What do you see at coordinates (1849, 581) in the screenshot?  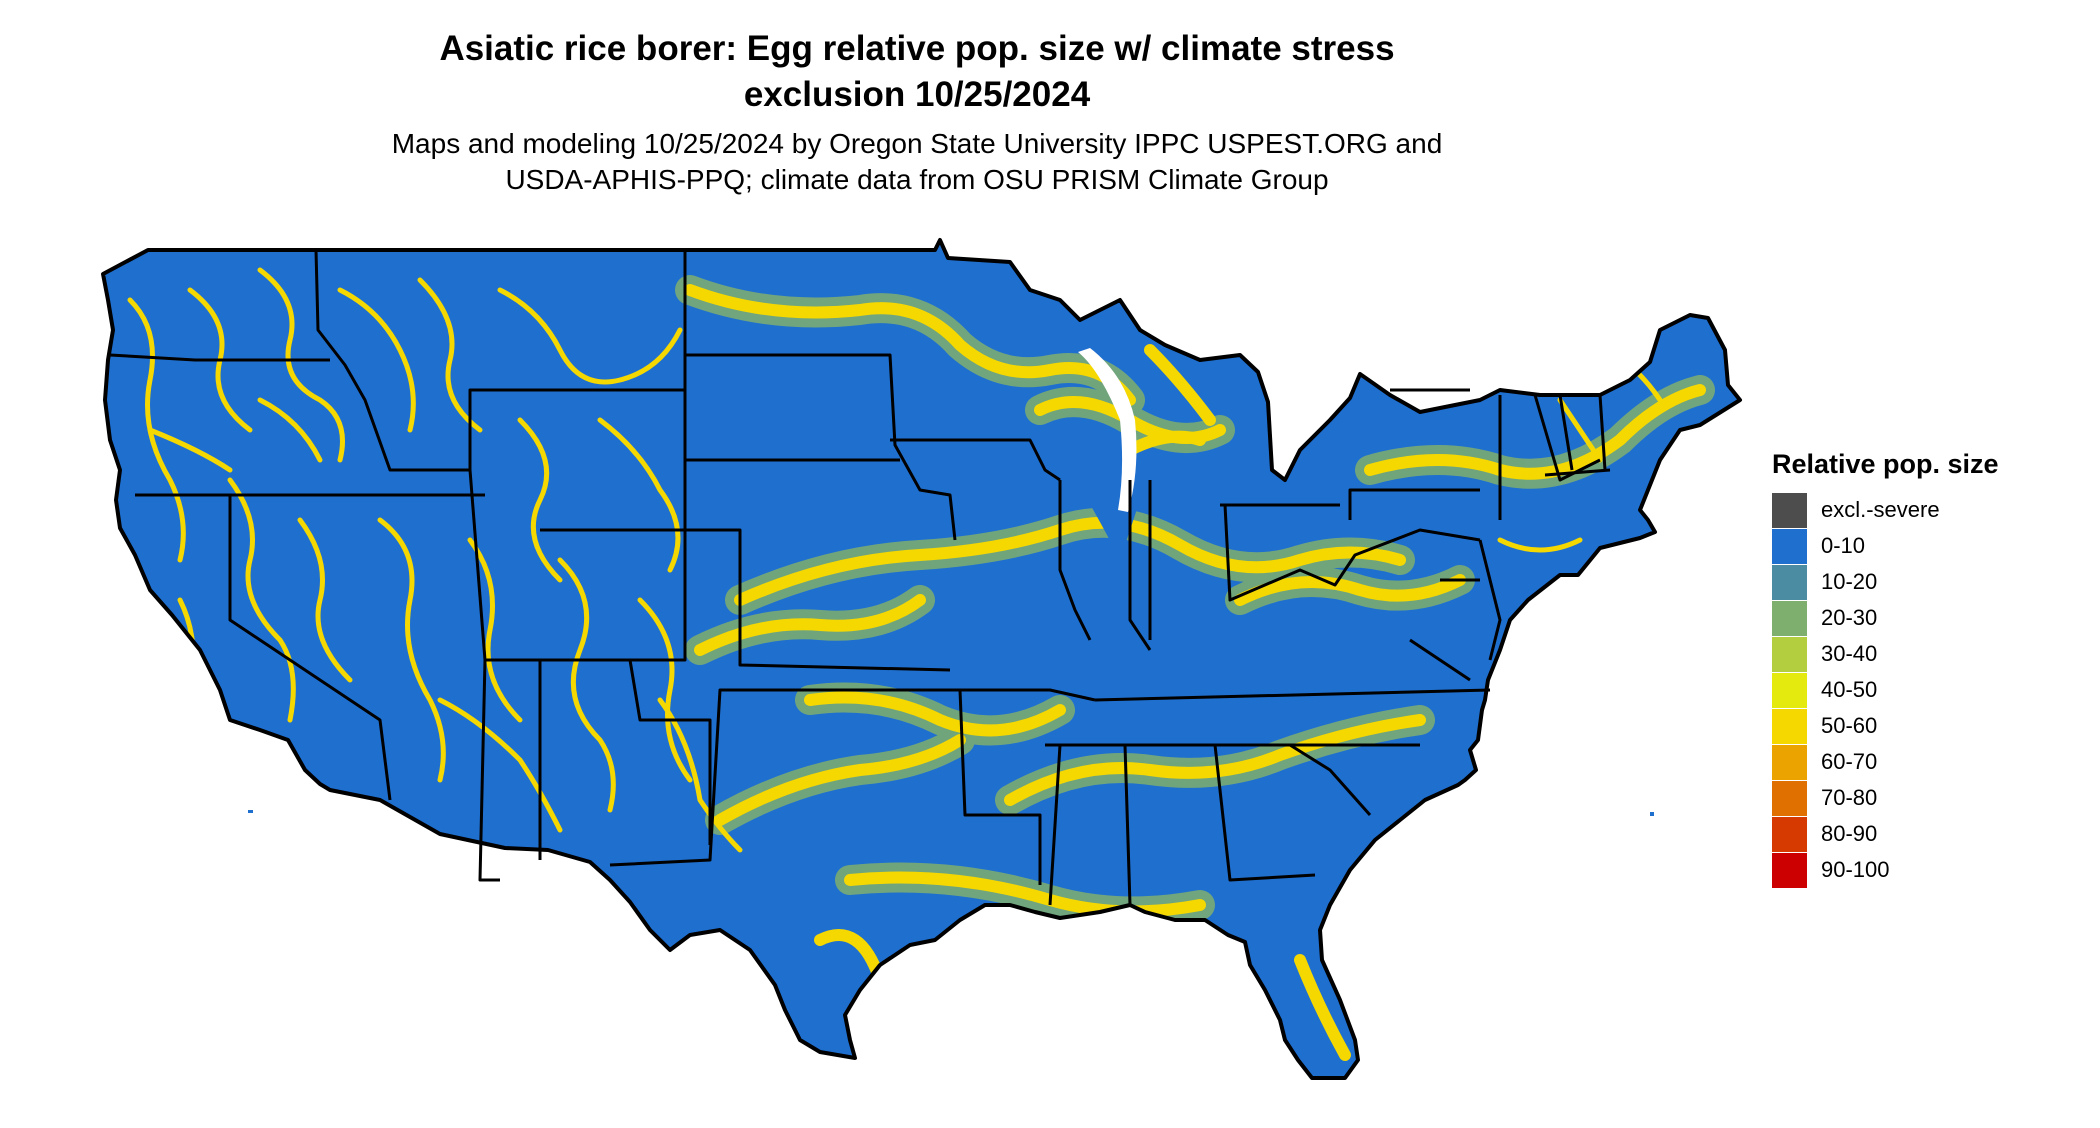 I see `legend-label: 10-20` at bounding box center [1849, 581].